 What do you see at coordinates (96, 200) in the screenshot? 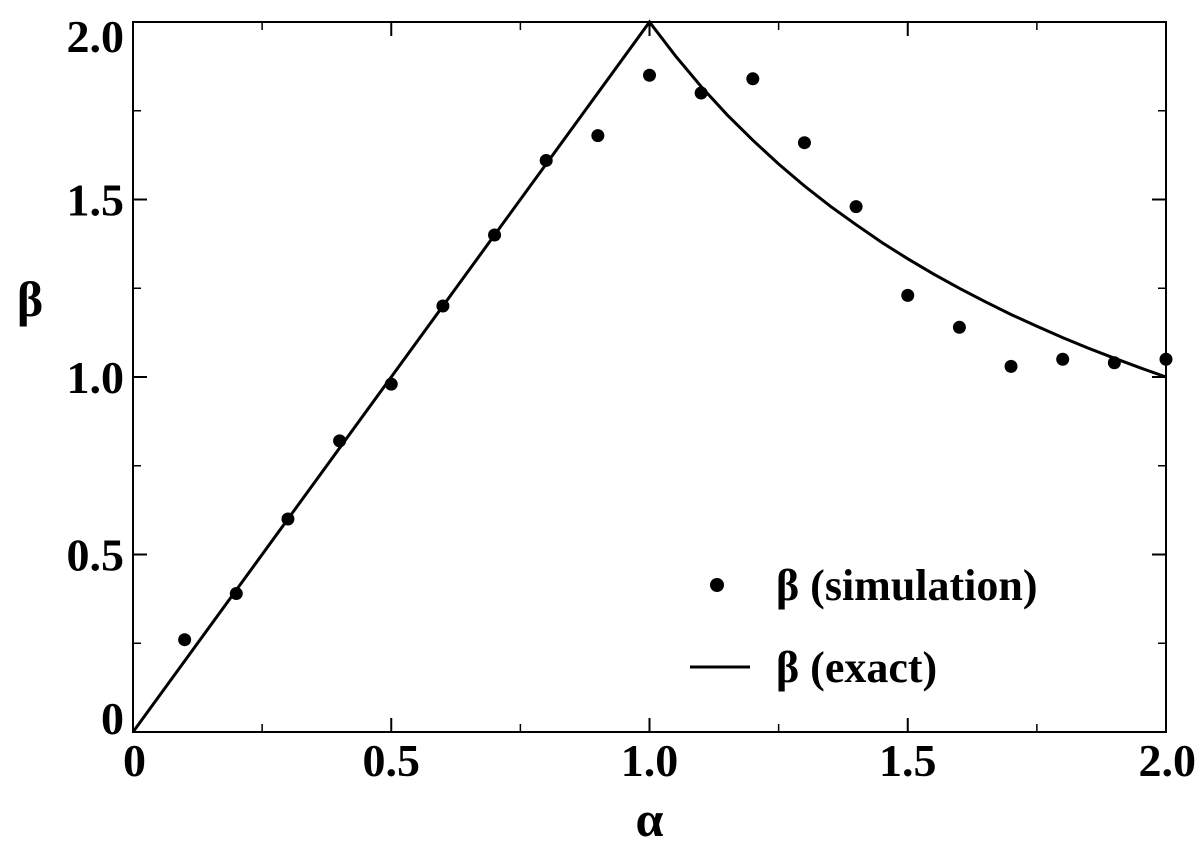
I see `y-tick-label: 1.5` at bounding box center [96, 200].